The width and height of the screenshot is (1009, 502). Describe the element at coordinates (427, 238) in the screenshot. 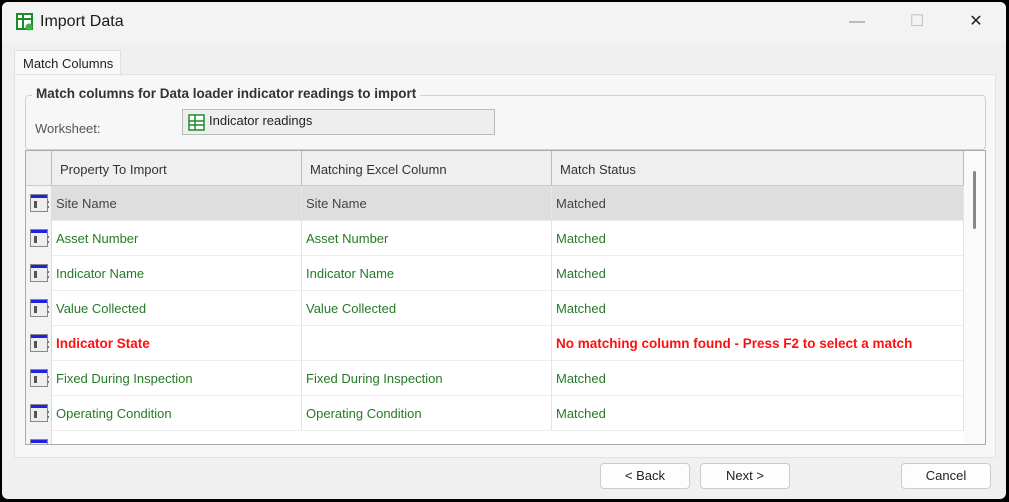

I see `cell-matching-column: Asset Number` at that location.